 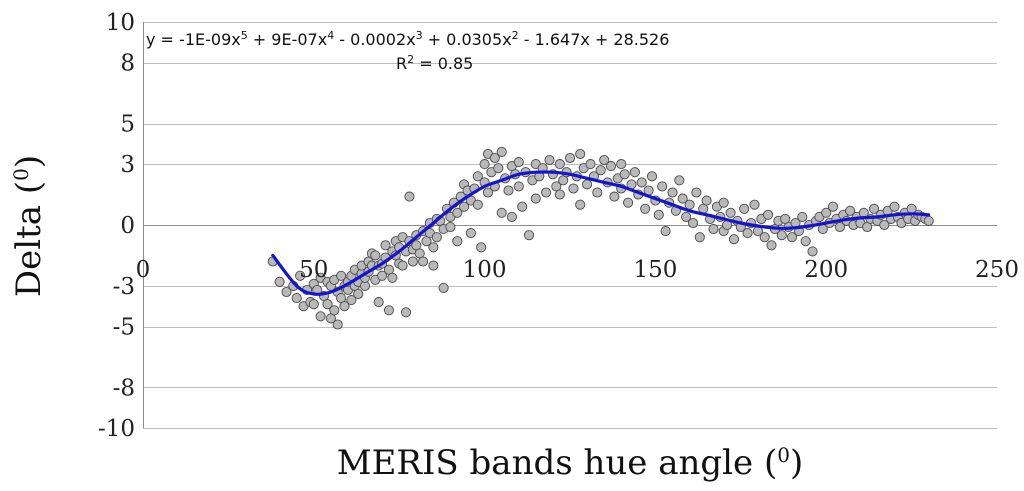 I want to click on x-tick-label: 150, so click(x=655, y=270).